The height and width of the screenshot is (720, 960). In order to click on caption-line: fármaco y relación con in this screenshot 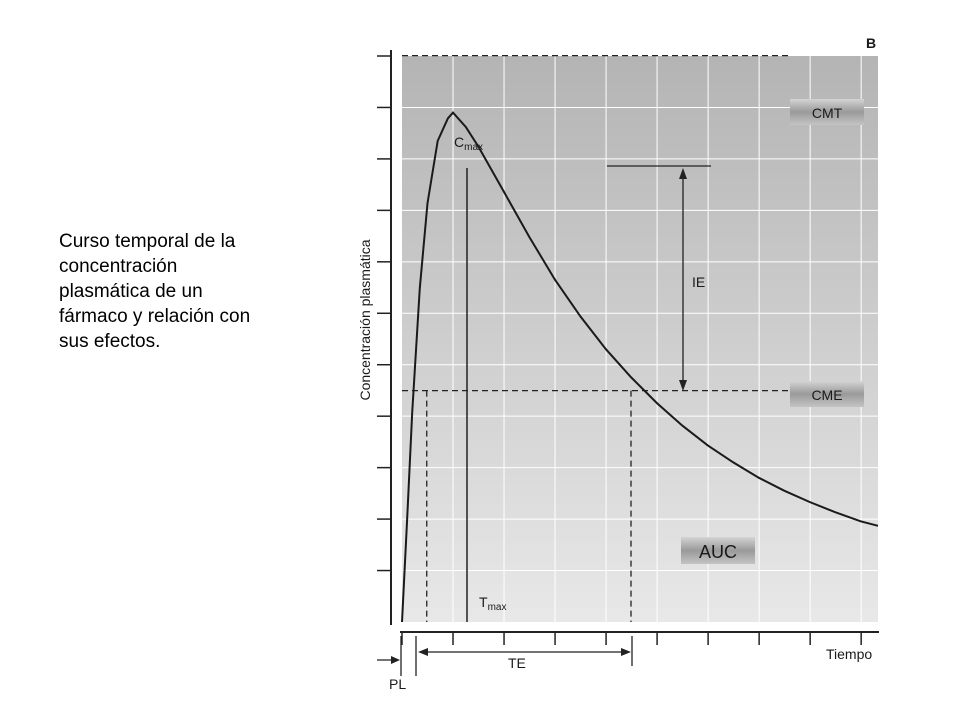, I will do `click(155, 316)`.